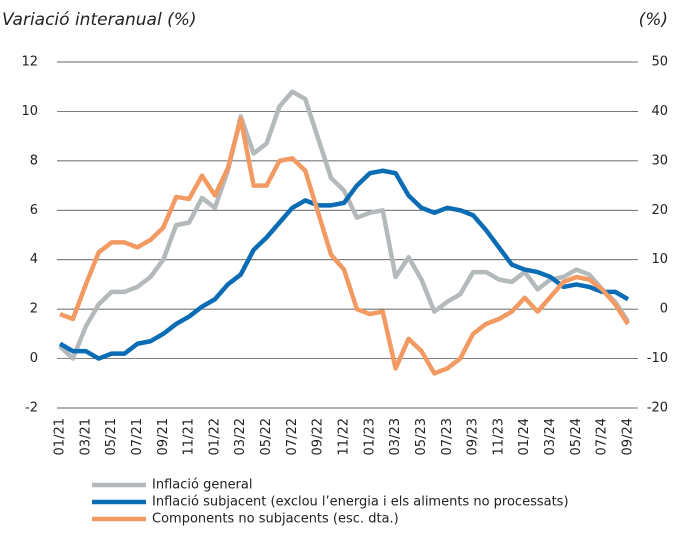 This screenshot has height=534, width=693. I want to click on x-tick-label: 11/22, so click(344, 436).